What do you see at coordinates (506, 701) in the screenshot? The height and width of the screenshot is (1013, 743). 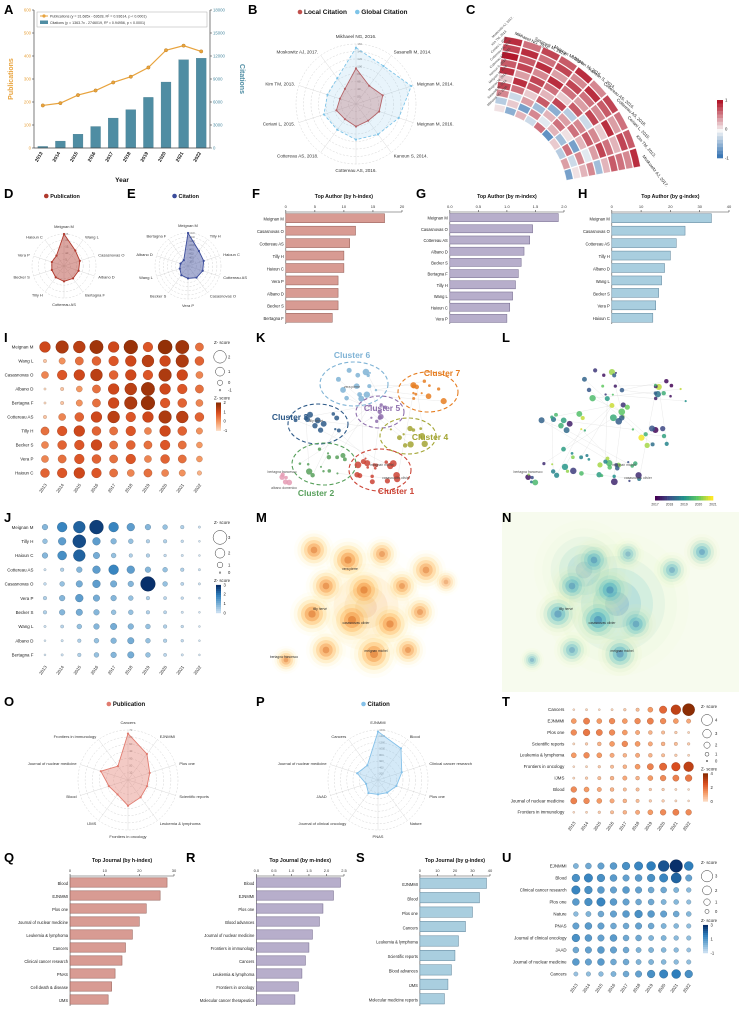 I see `panel-T-label: T` at bounding box center [506, 701].